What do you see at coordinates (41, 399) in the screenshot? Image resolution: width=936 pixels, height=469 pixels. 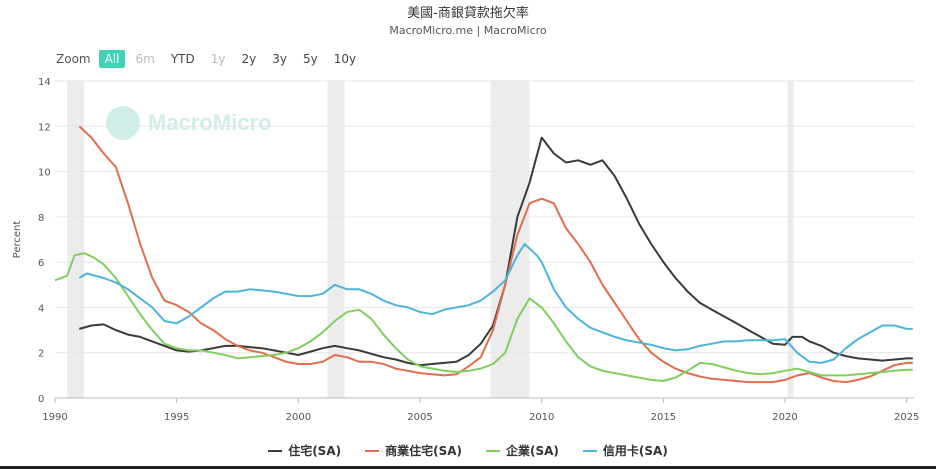 I see `y-tick-label: 0` at bounding box center [41, 399].